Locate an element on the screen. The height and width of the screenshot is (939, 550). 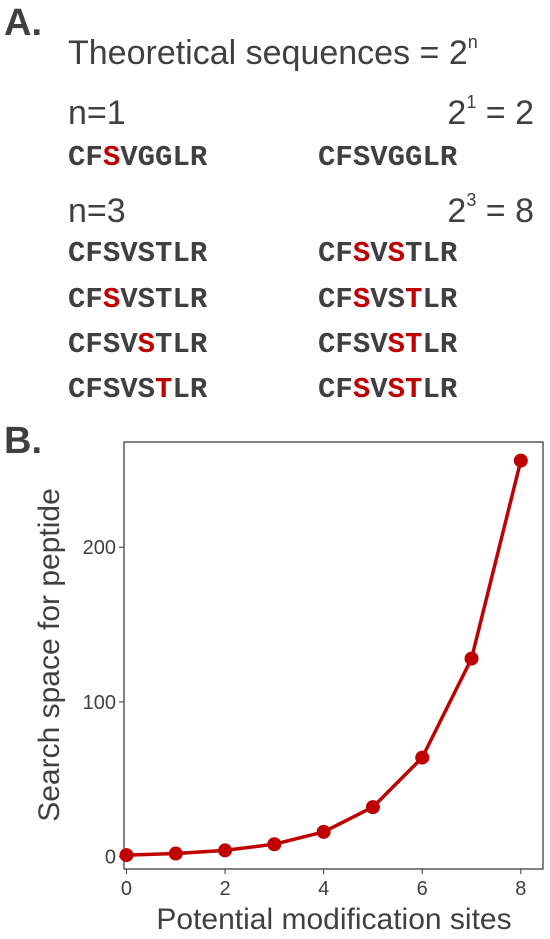
y-tick-label: 100 is located at coordinates (99, 703).